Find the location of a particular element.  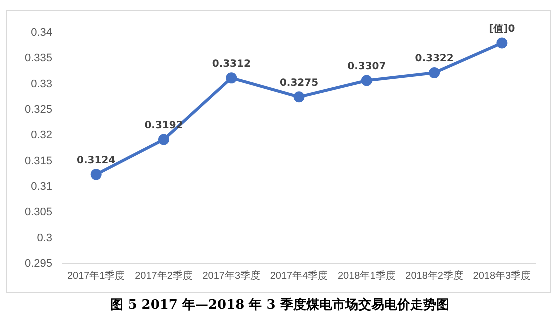

data-label: [值]0 is located at coordinates (502, 28).